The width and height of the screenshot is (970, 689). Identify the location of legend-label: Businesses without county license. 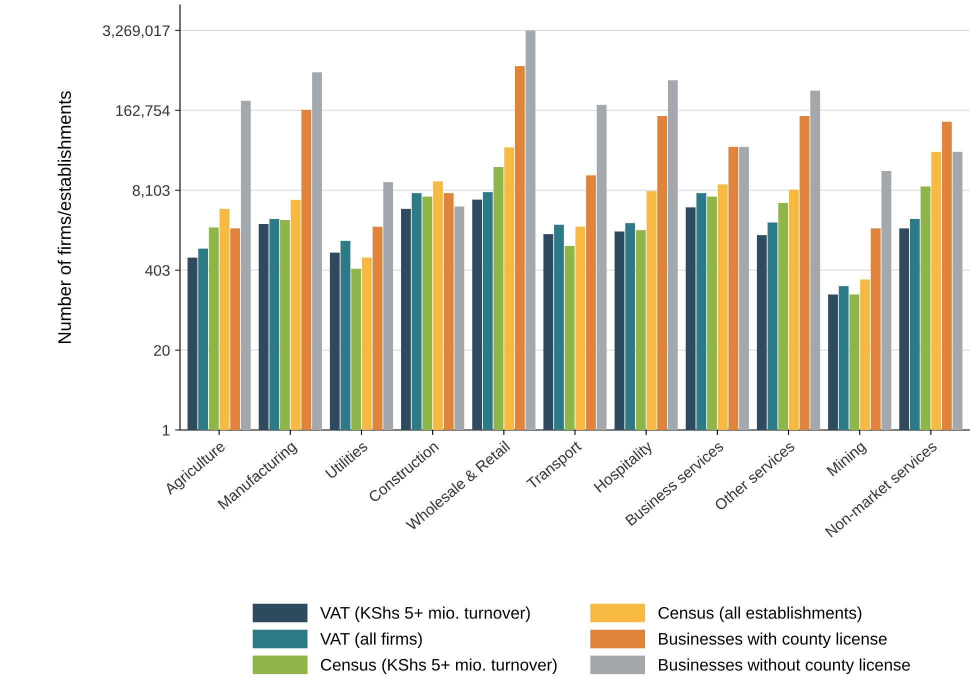
(784, 666).